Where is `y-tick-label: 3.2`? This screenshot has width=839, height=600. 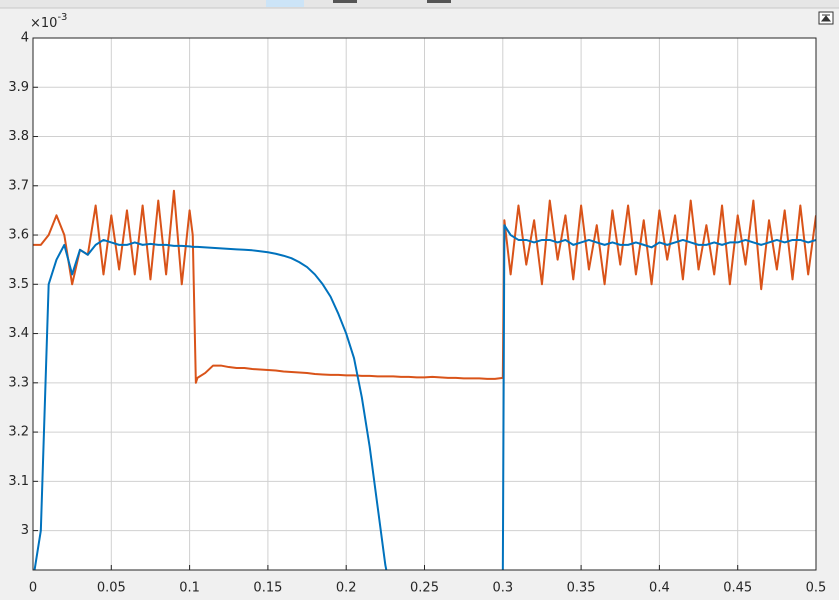
y-tick-label: 3.2 is located at coordinates (18, 432).